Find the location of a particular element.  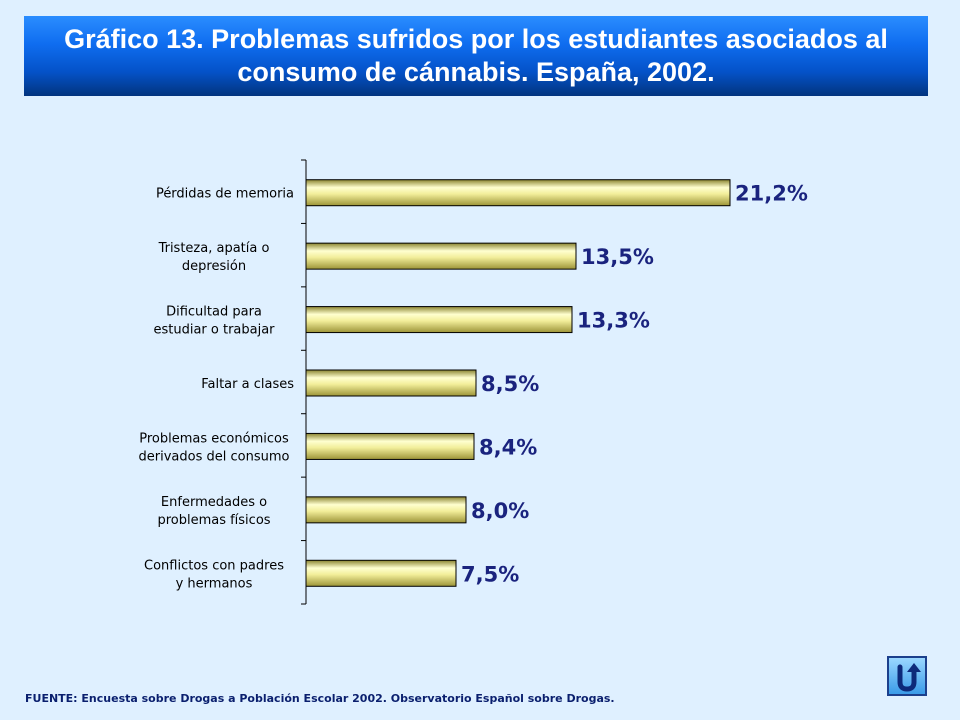

category-label-line: estudiar o trabajar is located at coordinates (214, 330).